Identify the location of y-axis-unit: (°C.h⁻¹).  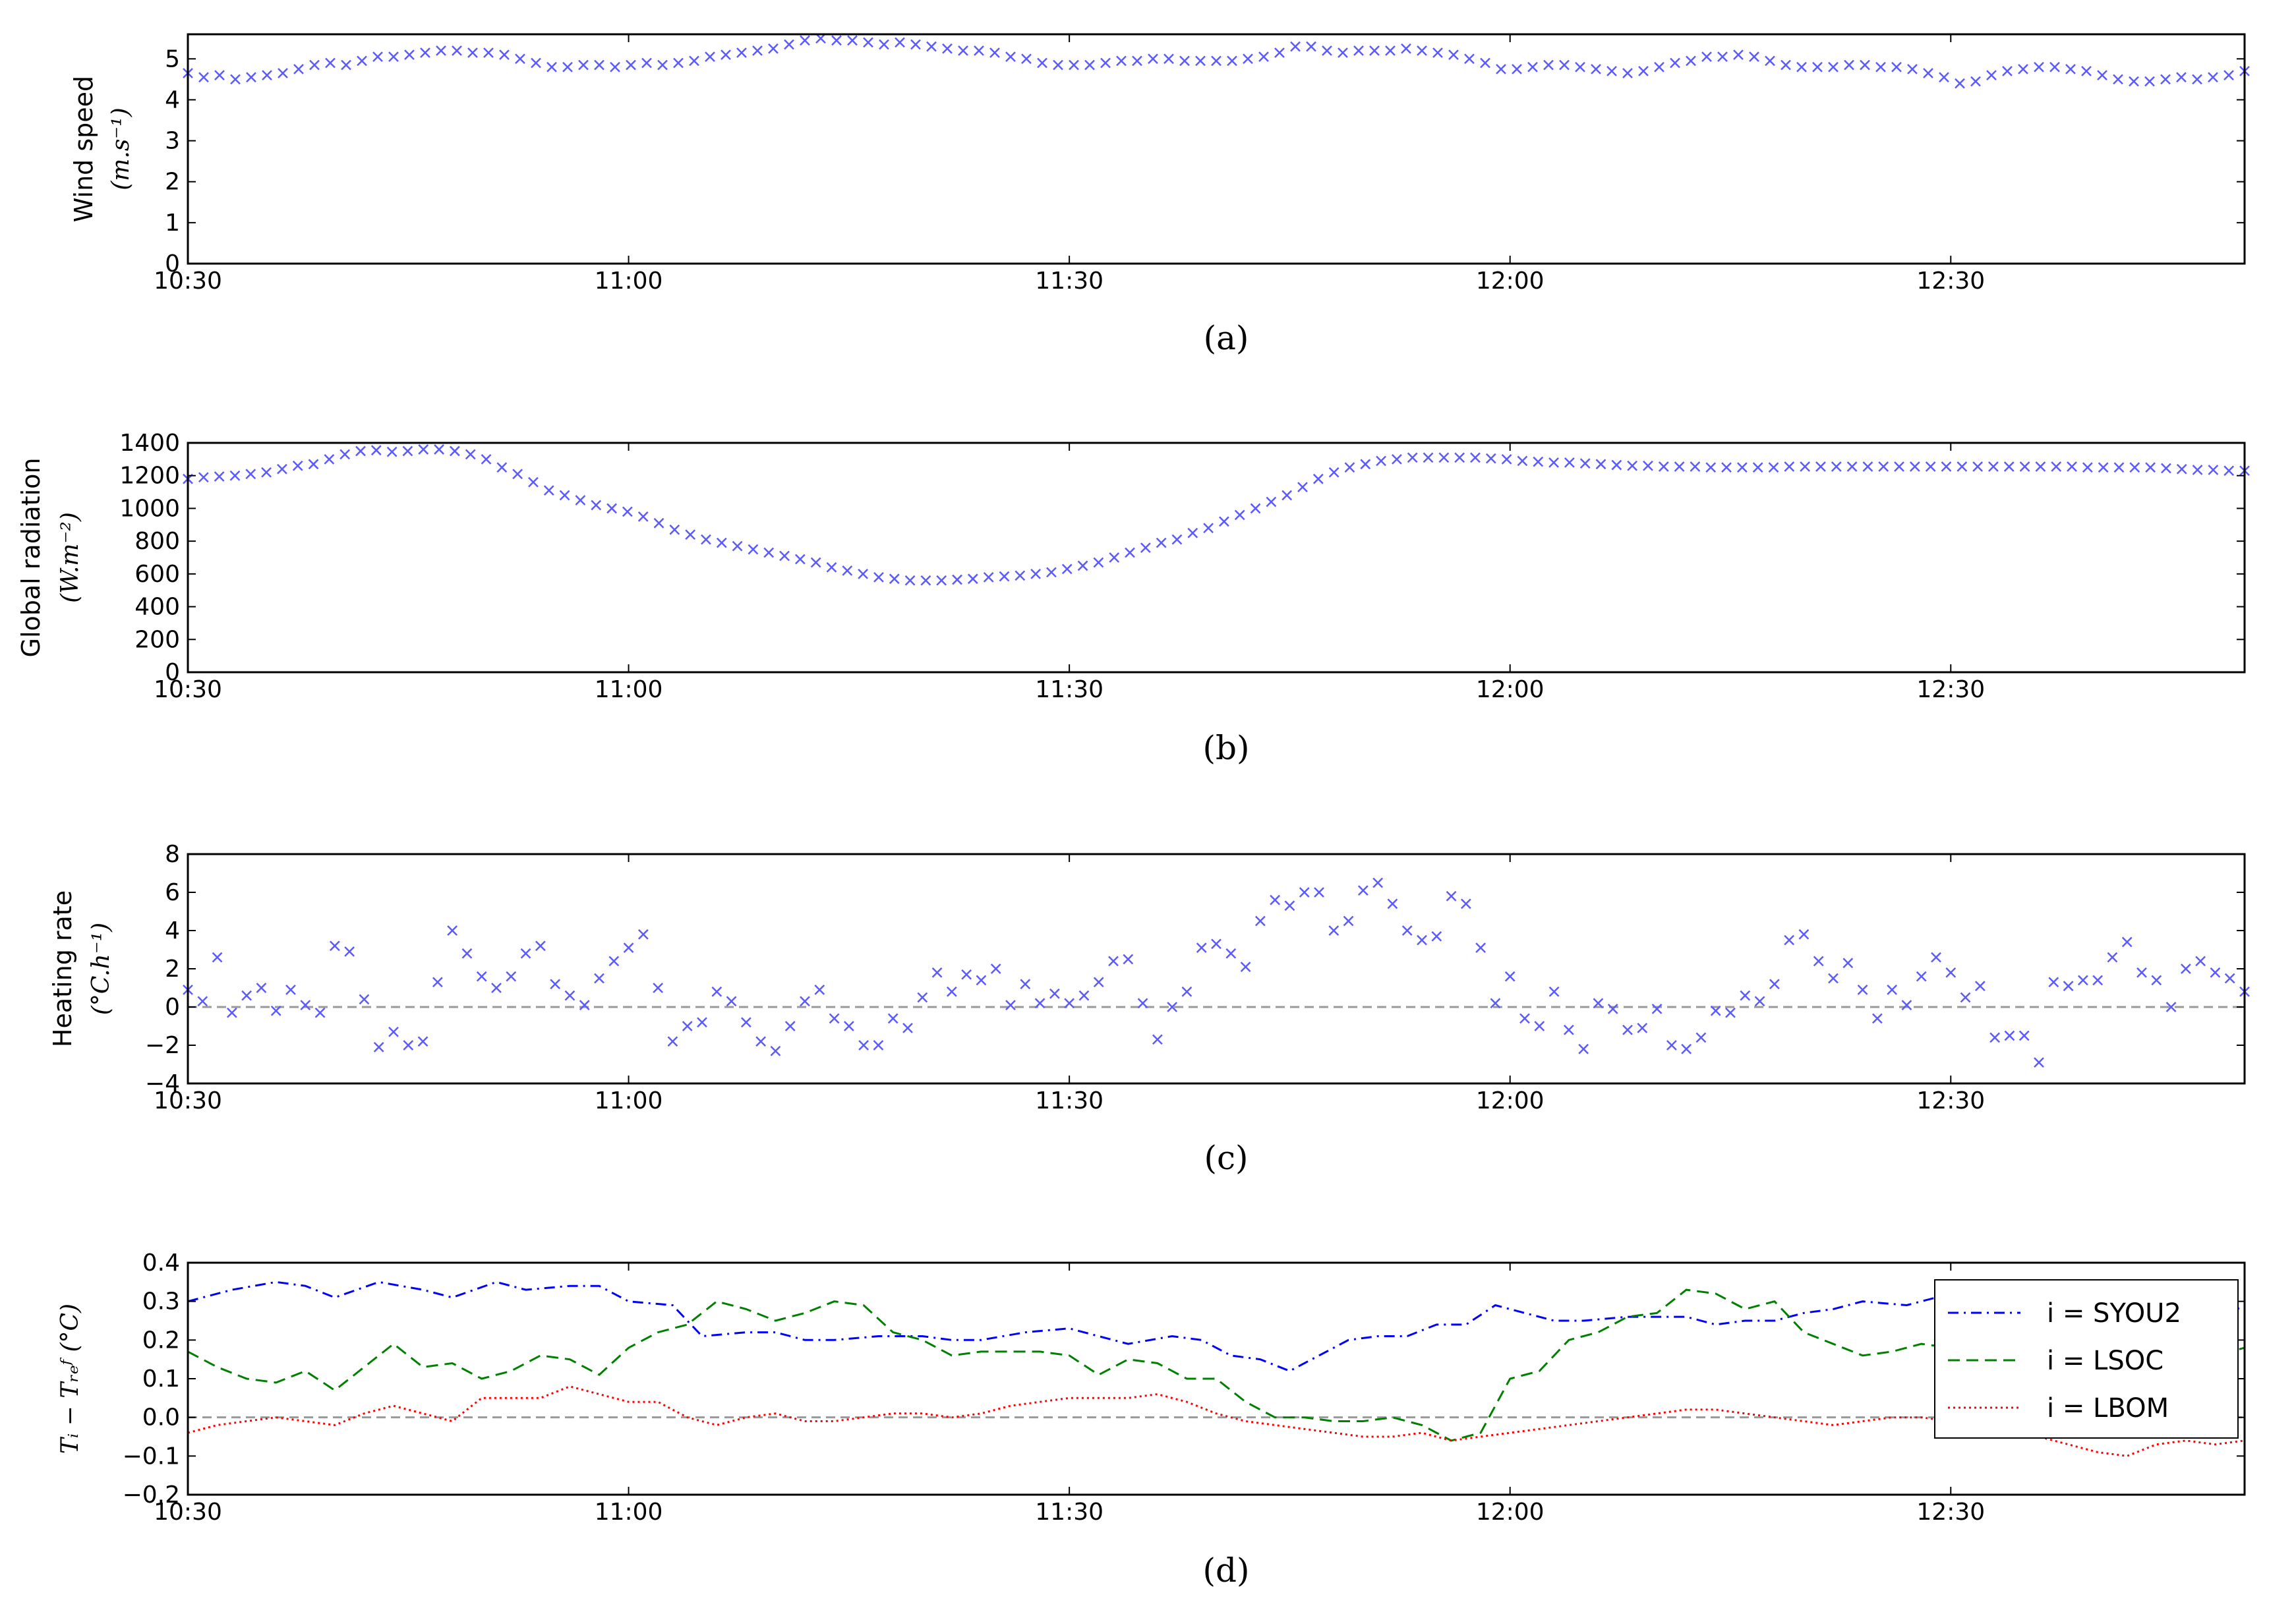
(101, 969).